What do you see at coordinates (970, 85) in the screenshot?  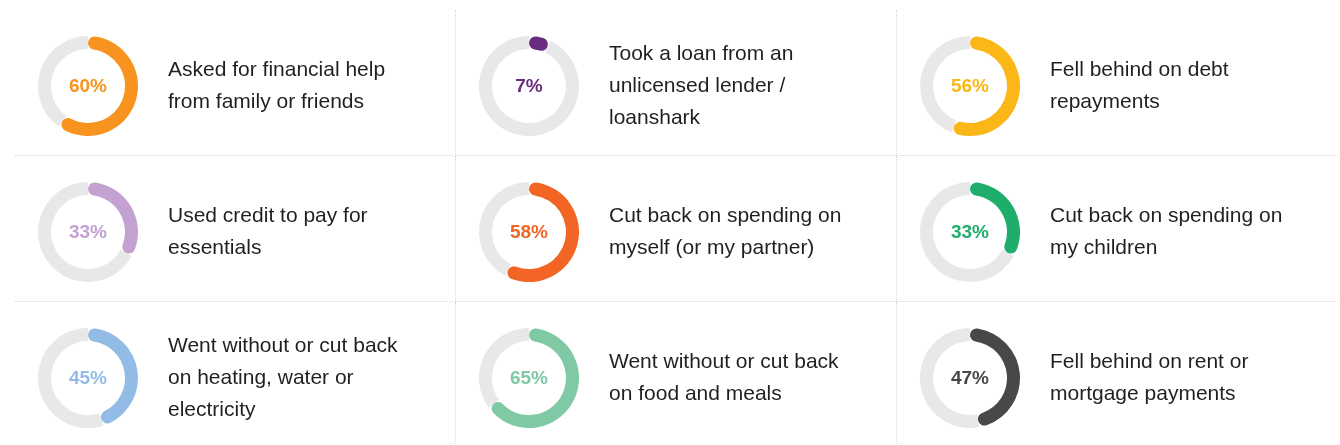 I see `data-label: 56%` at bounding box center [970, 85].